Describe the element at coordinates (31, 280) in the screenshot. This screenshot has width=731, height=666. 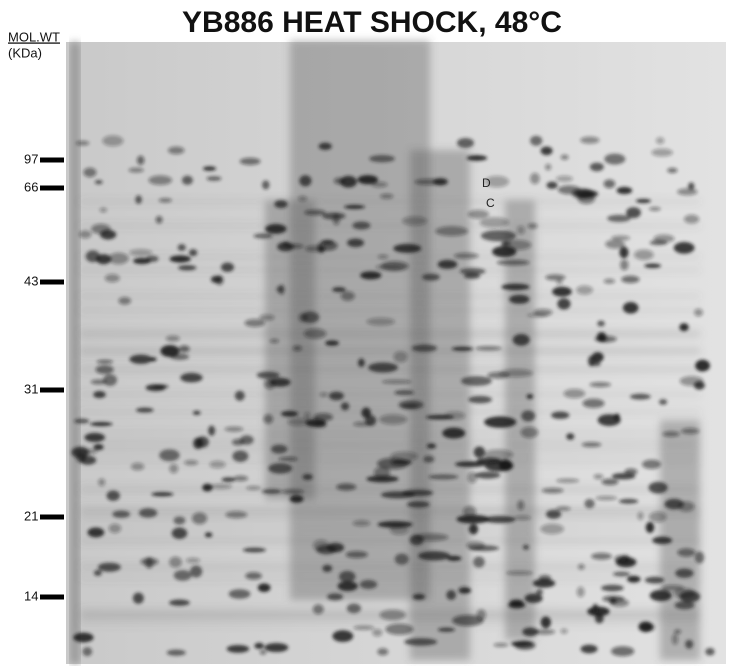
I see `marker-label: 43` at that location.